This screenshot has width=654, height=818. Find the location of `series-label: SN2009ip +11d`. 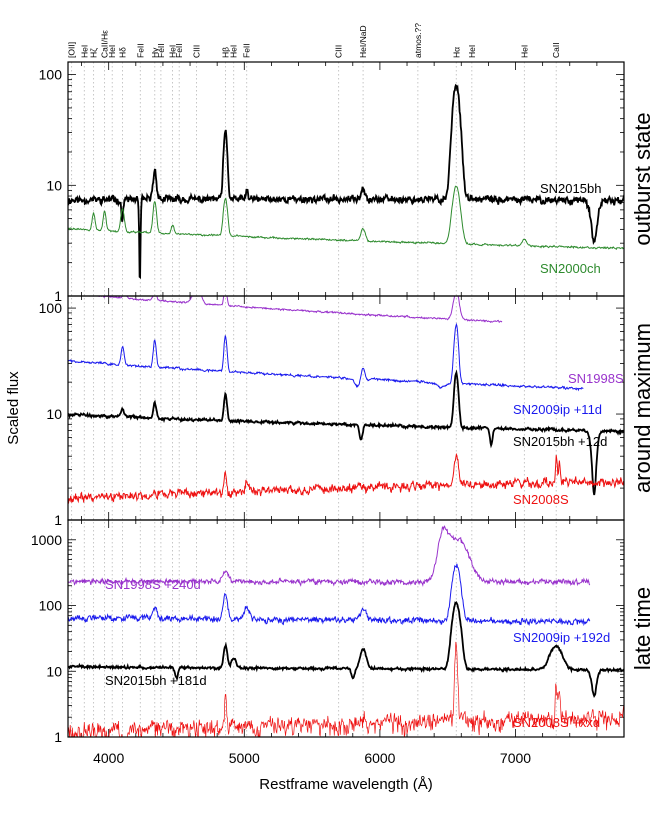

series-label: SN2009ip +11d is located at coordinates (557, 409).